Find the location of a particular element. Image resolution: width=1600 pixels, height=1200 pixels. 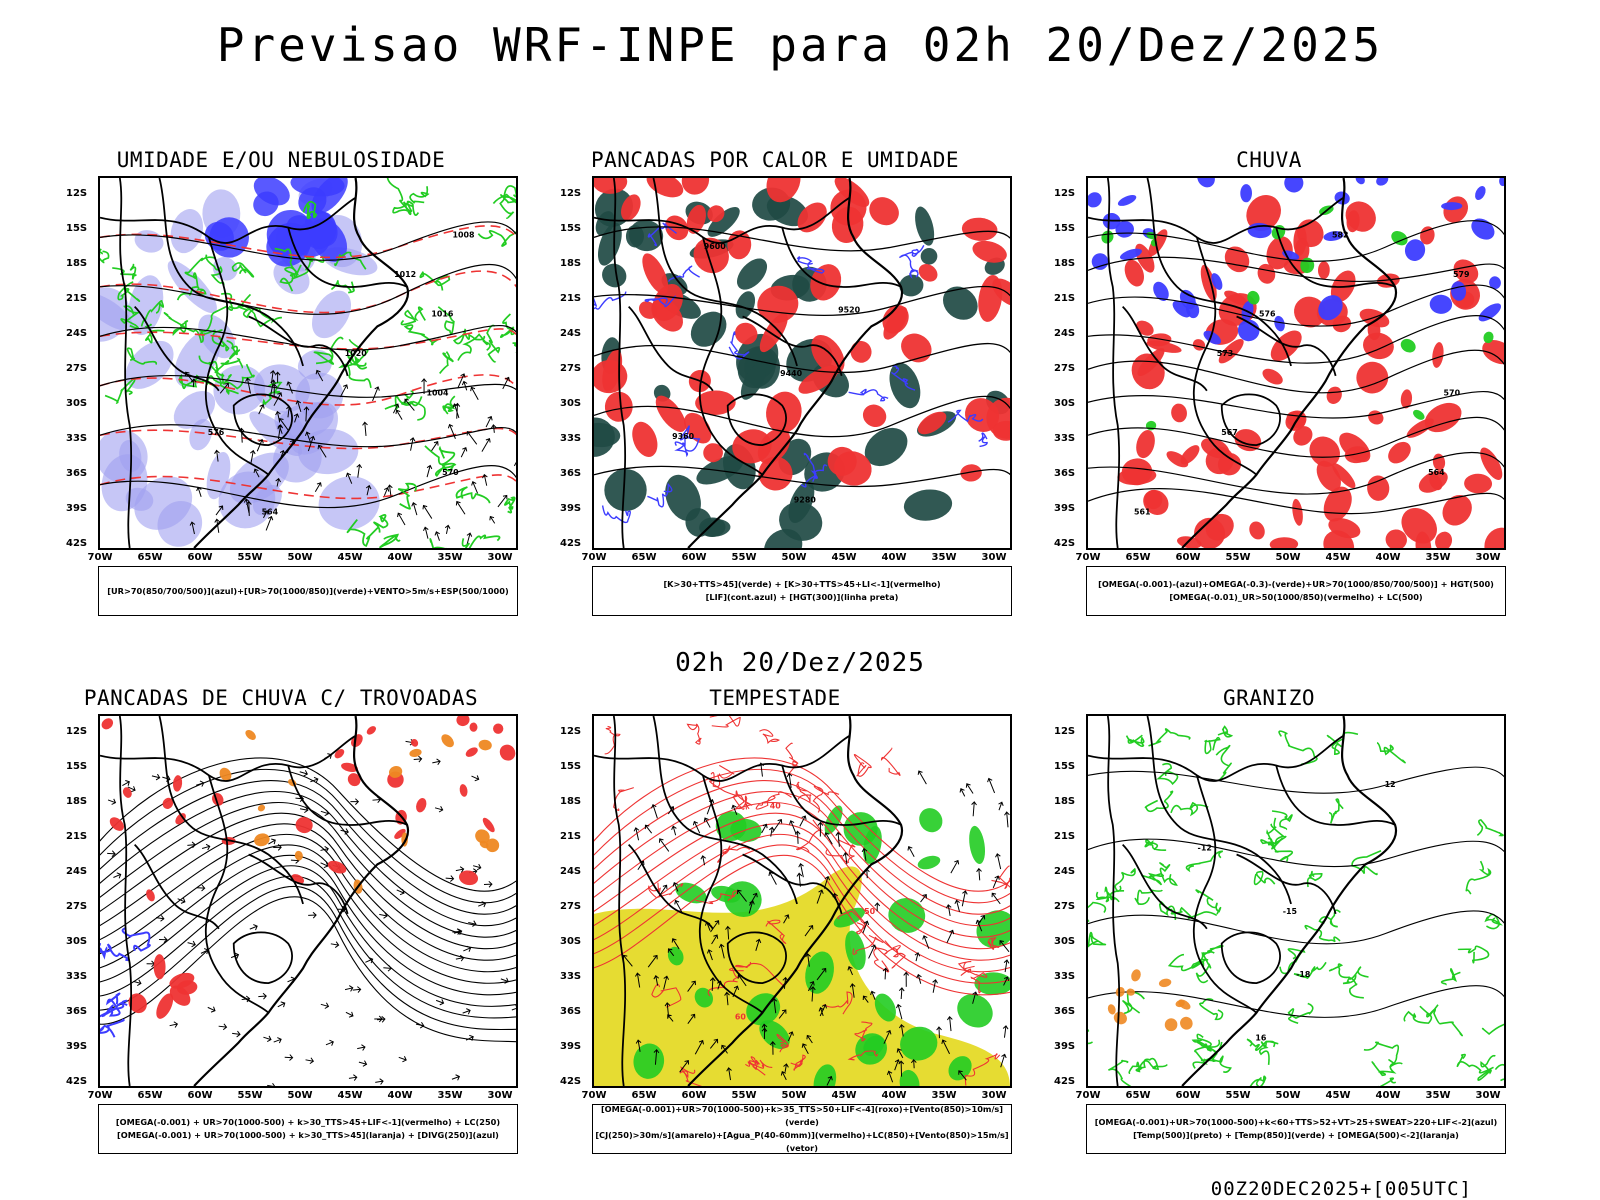

contour-labels: 40 50 60 is located at coordinates (805, 911).